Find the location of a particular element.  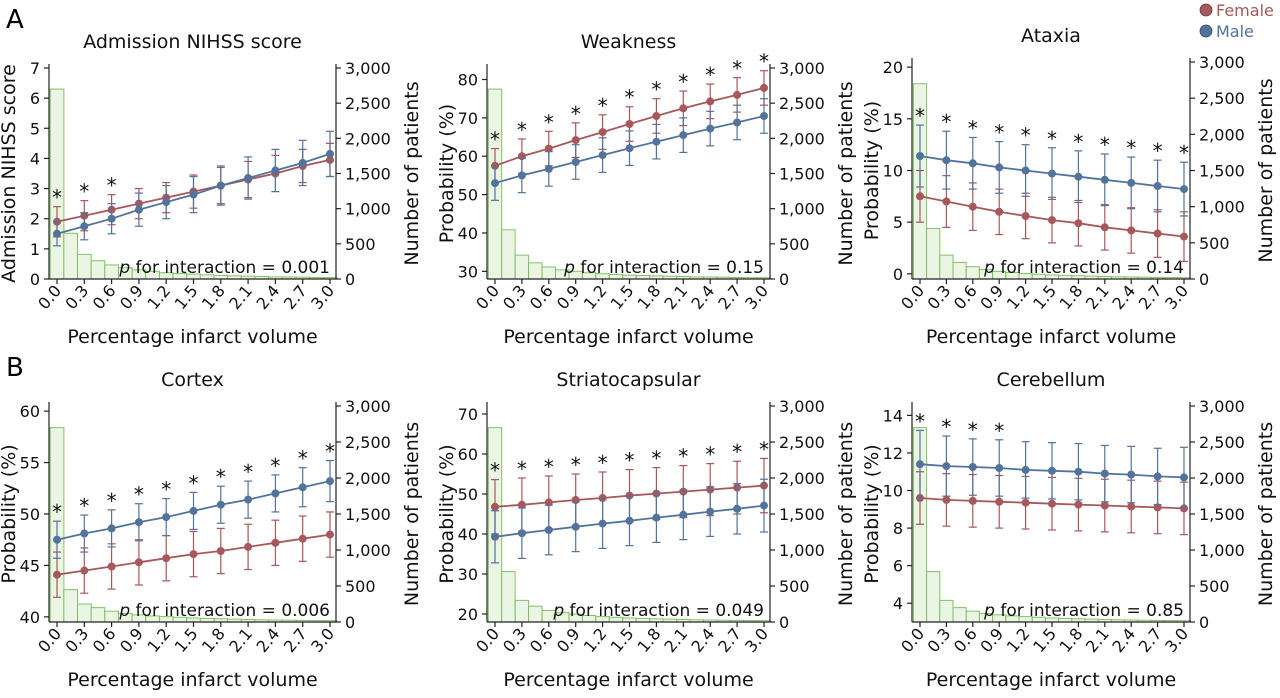

y2-tick-label: 3,000 is located at coordinates (1222, 406).